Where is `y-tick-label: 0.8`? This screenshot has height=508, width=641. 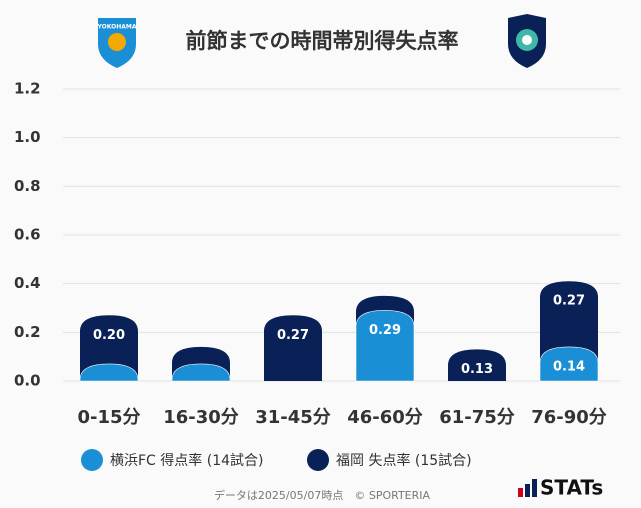
y-tick-label: 0.8 is located at coordinates (27, 186).